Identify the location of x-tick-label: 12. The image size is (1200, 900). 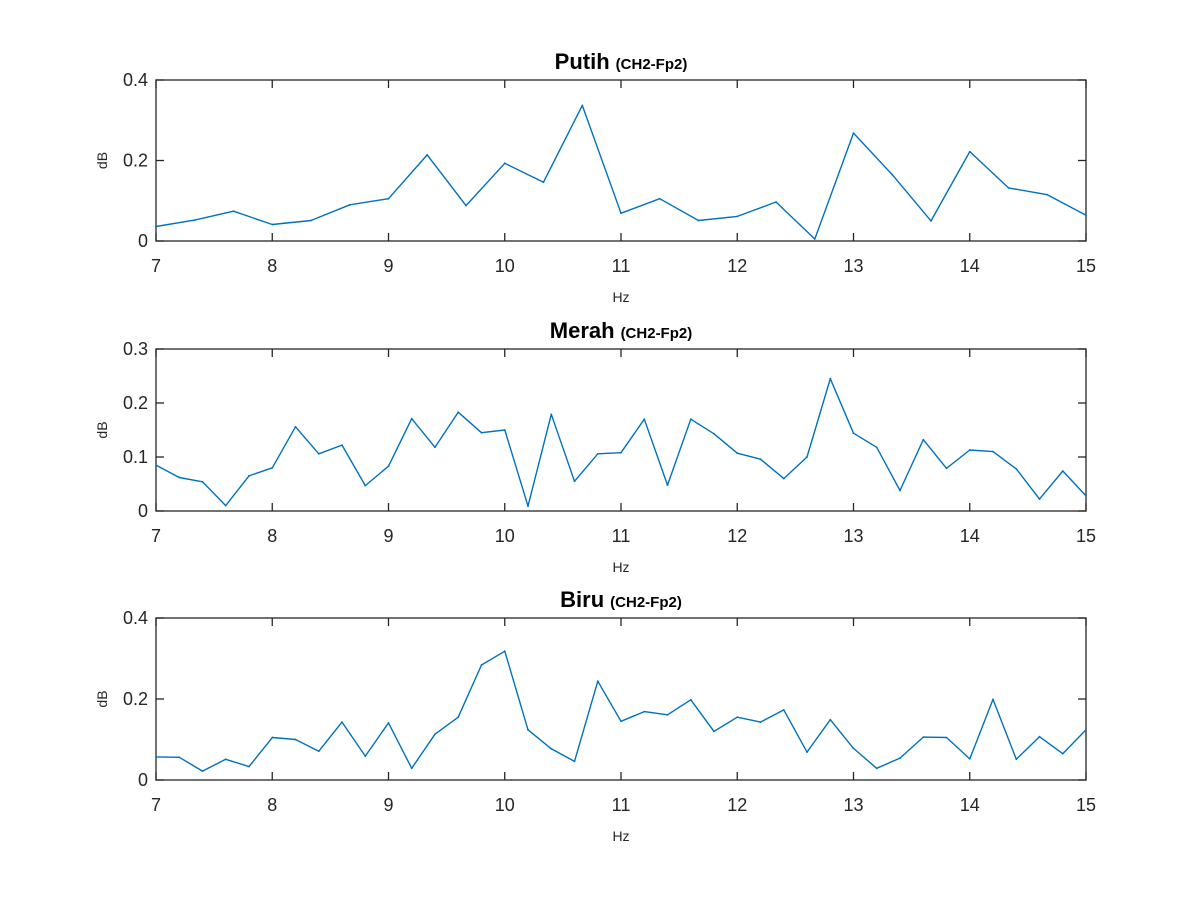
(737, 805).